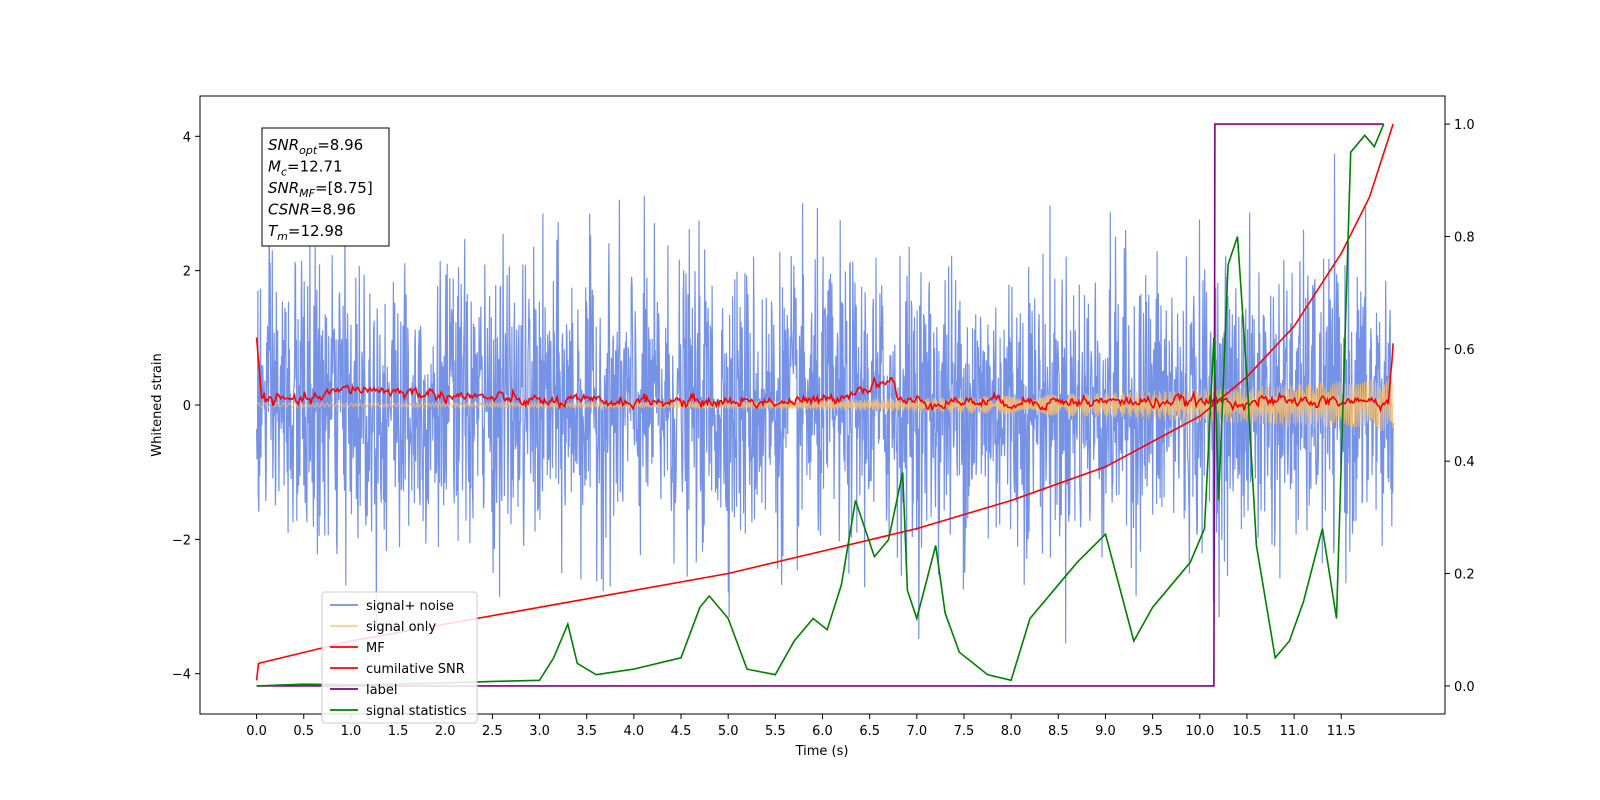 The width and height of the screenshot is (1600, 800). Describe the element at coordinates (964, 731) in the screenshot. I see `x-tick-label: 7.5` at that location.